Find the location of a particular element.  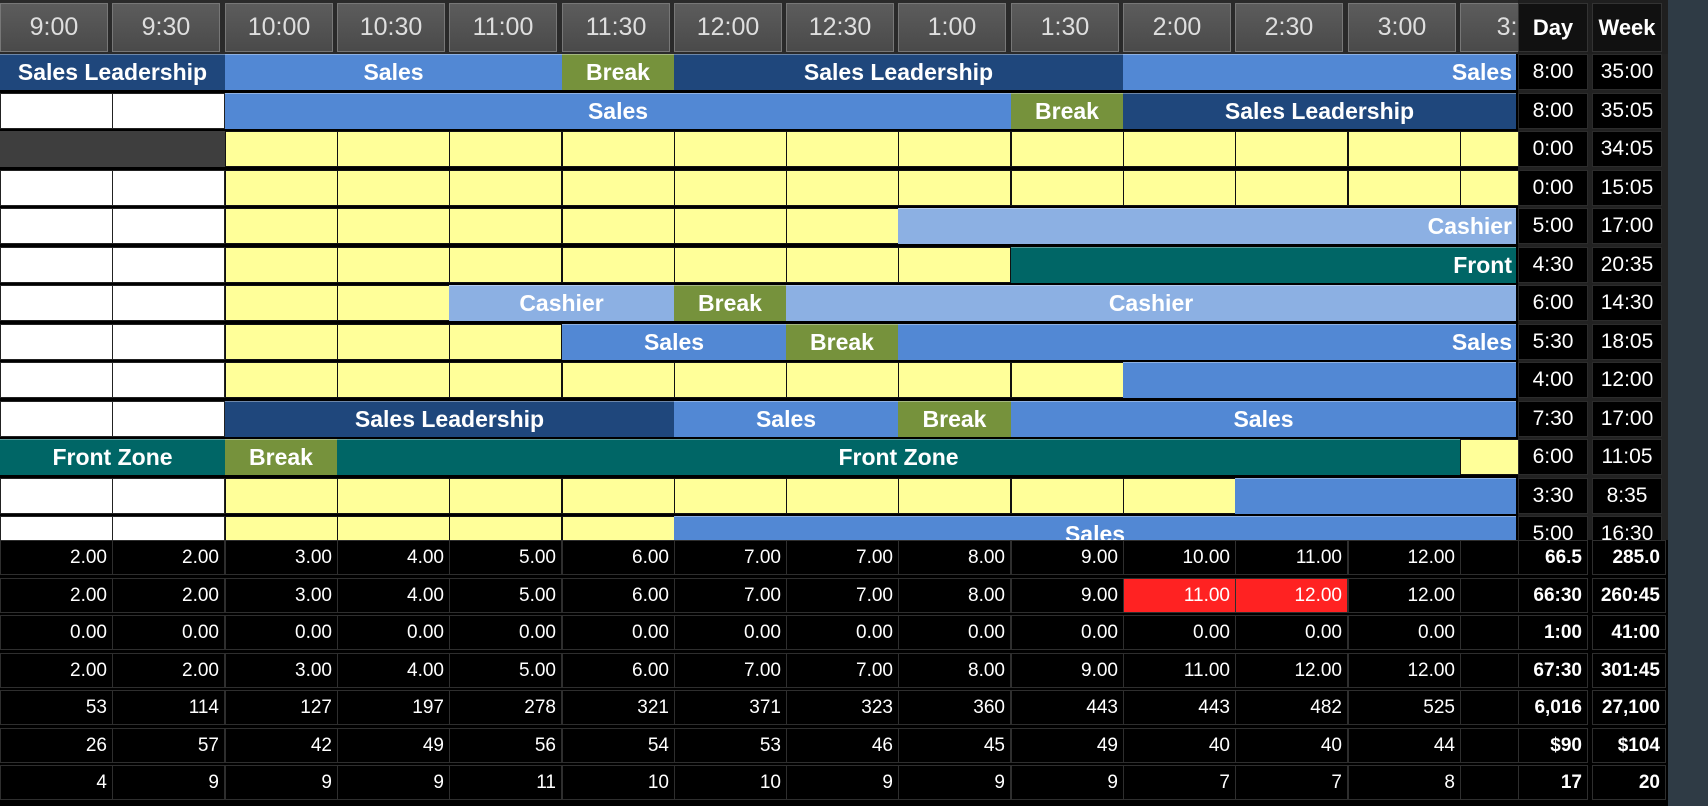

scrollbar-track is located at coordinates (1688, 403).